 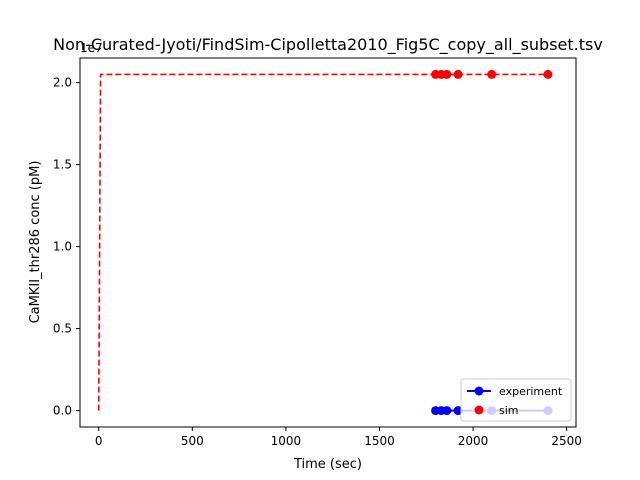 What do you see at coordinates (62, 165) in the screenshot?
I see `y-tick-label: 1.5` at bounding box center [62, 165].